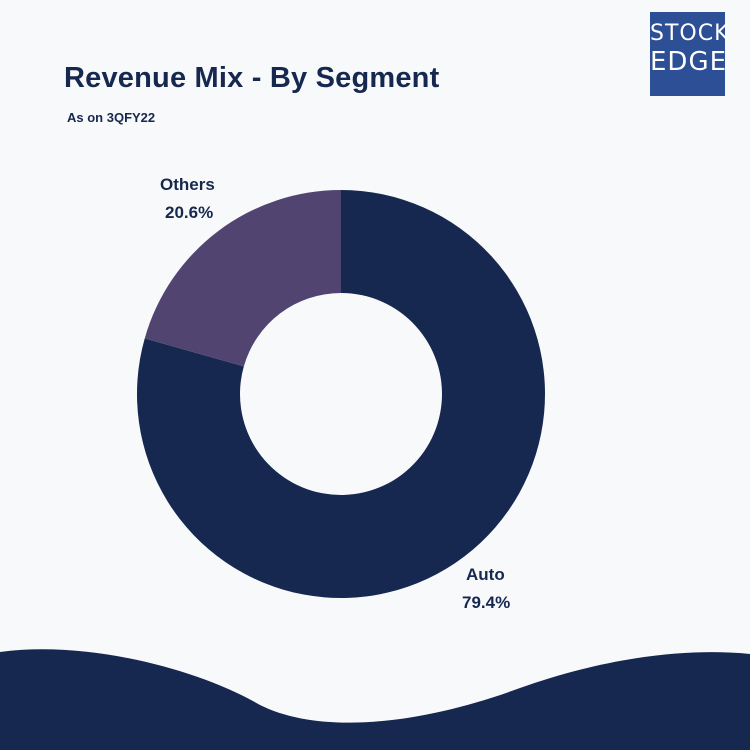 The width and height of the screenshot is (750, 750). What do you see at coordinates (689, 62) in the screenshot?
I see `logo-line-2: EDGE` at bounding box center [689, 62].